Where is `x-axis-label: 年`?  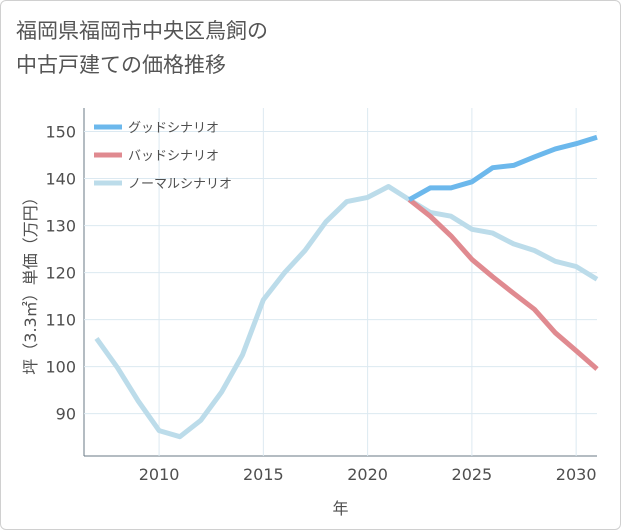
x-axis-label: 年 is located at coordinates (340, 508).